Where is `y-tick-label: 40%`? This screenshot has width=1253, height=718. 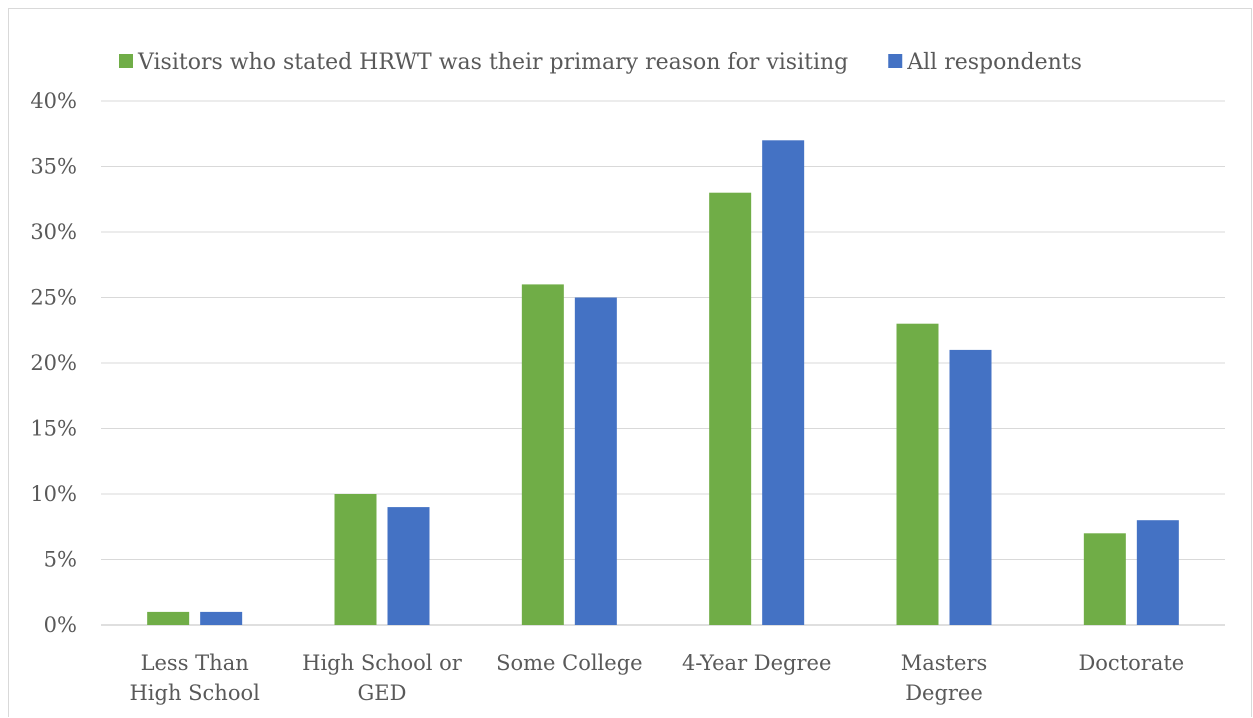
y-tick-label: 40% is located at coordinates (53, 101).